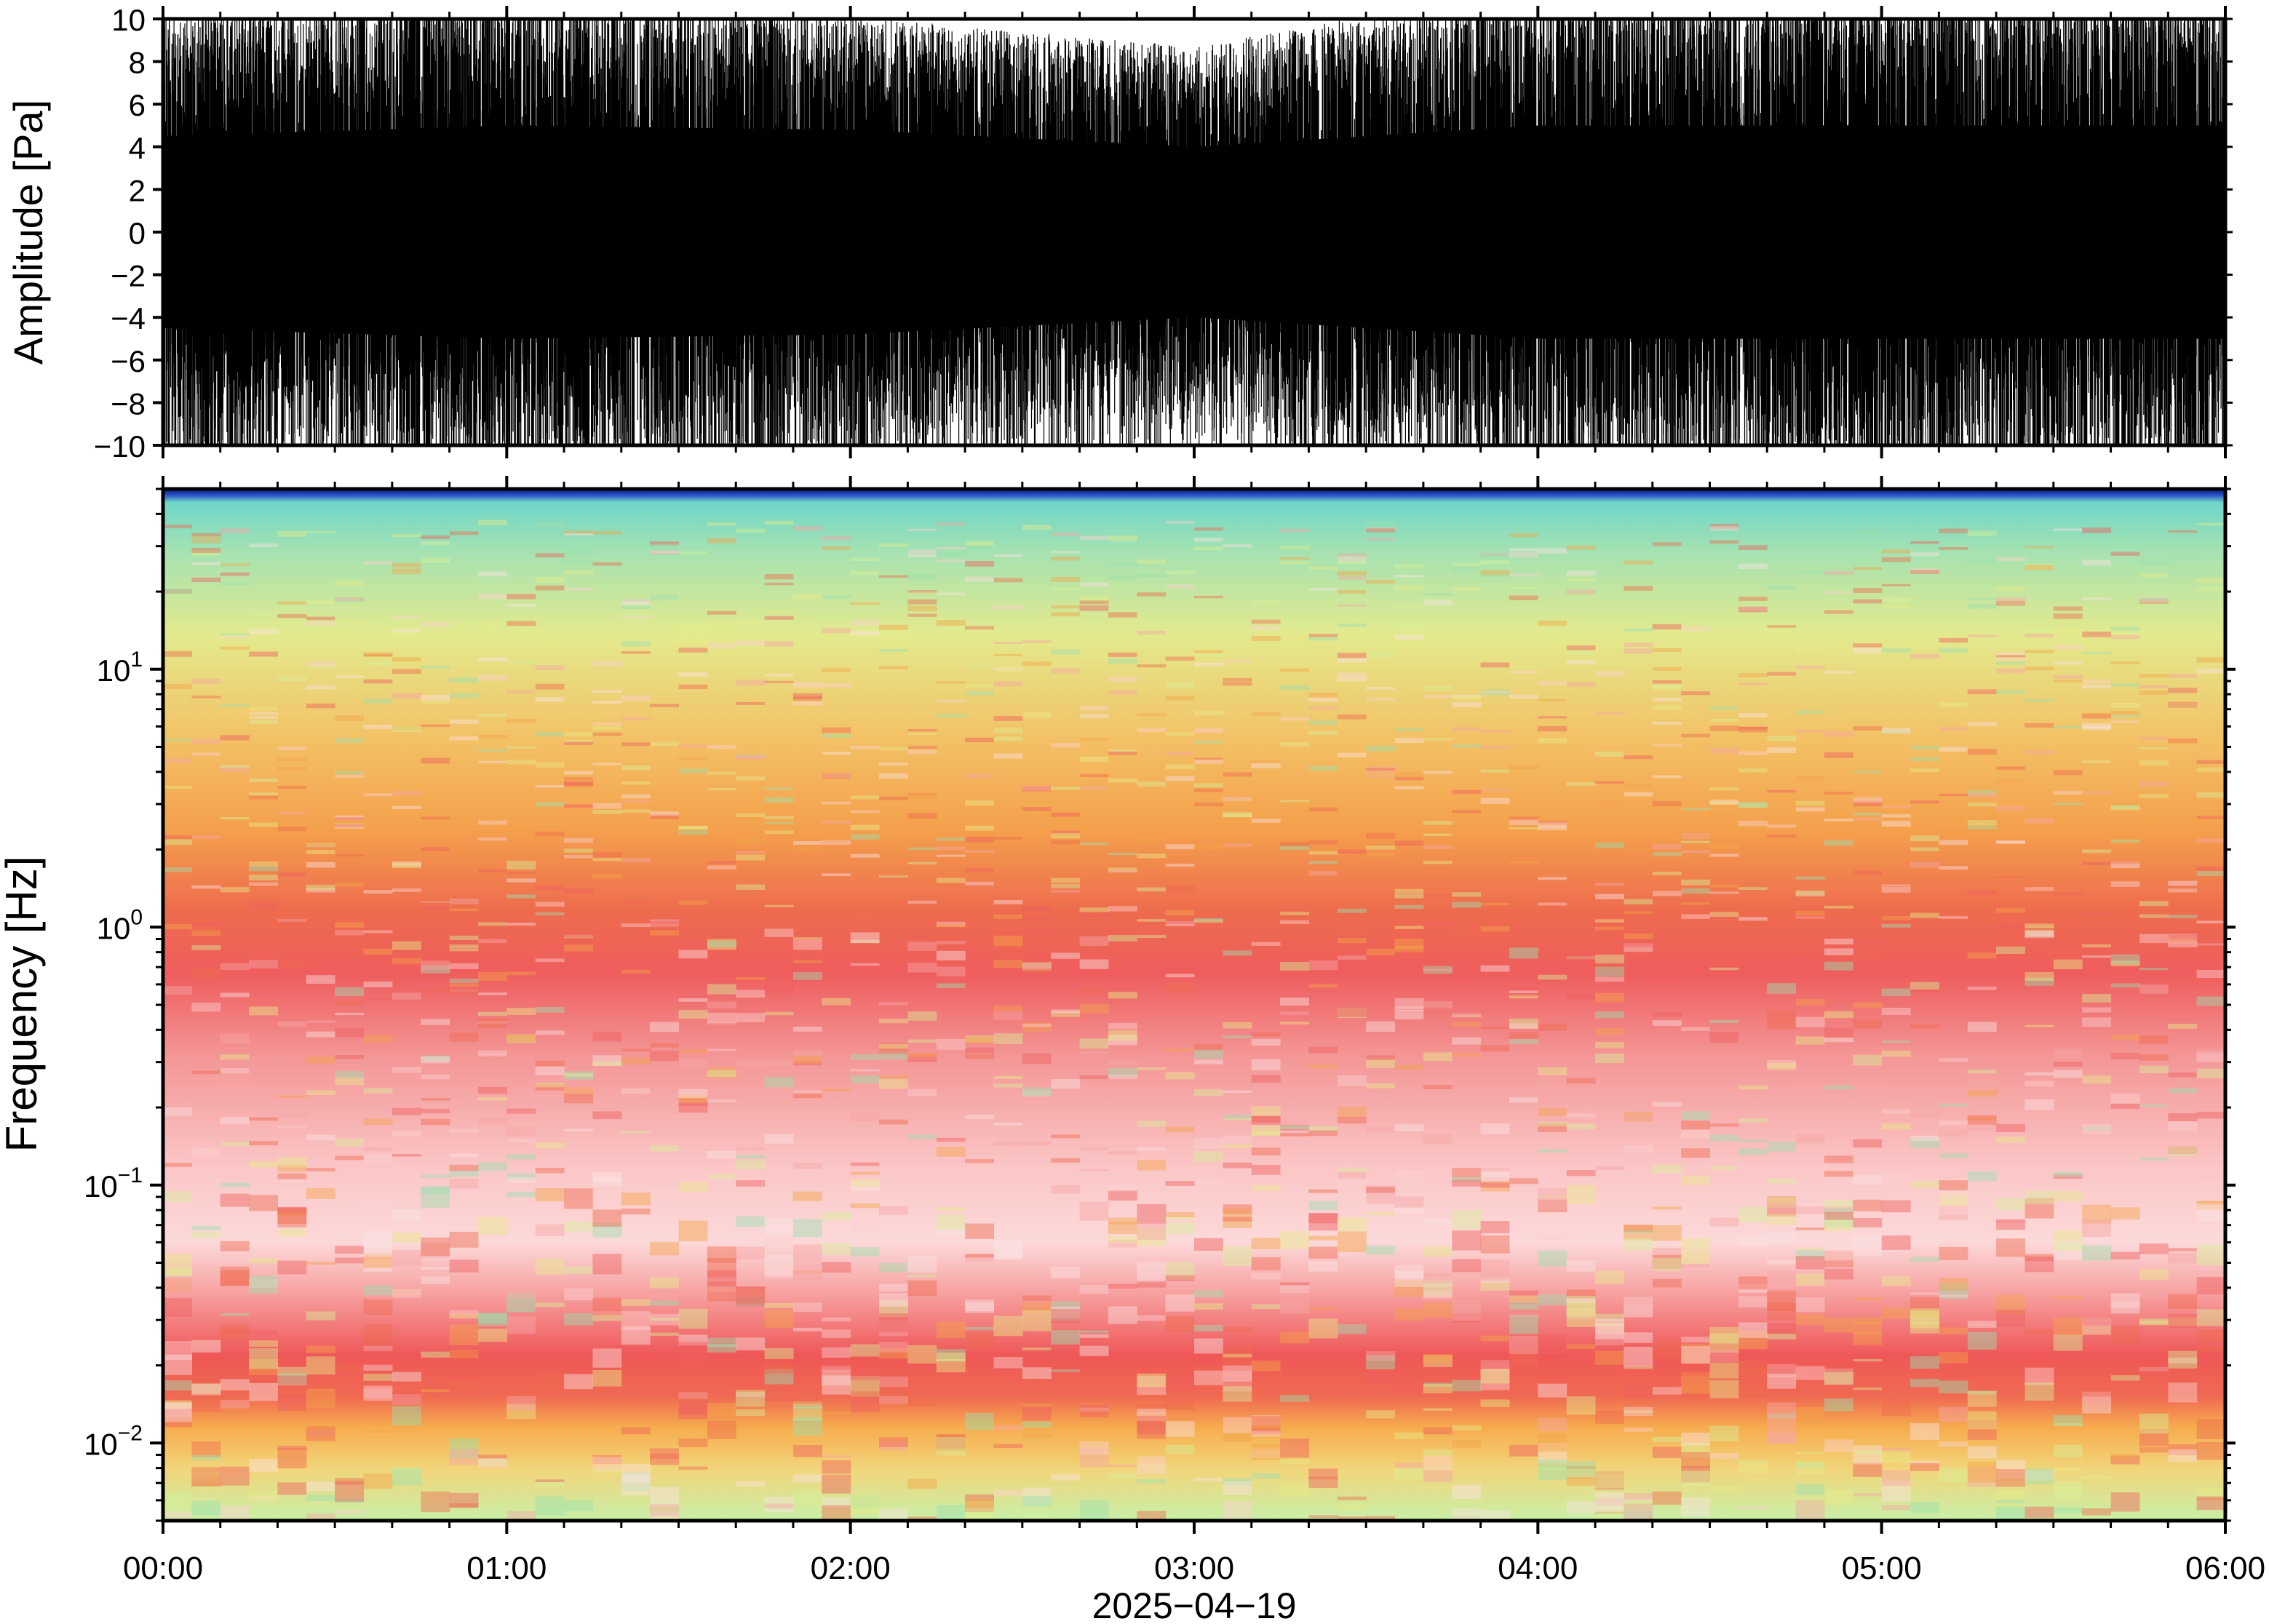  I want to click on spectrogram-y-tick-label: 10−2, so click(114, 1441).